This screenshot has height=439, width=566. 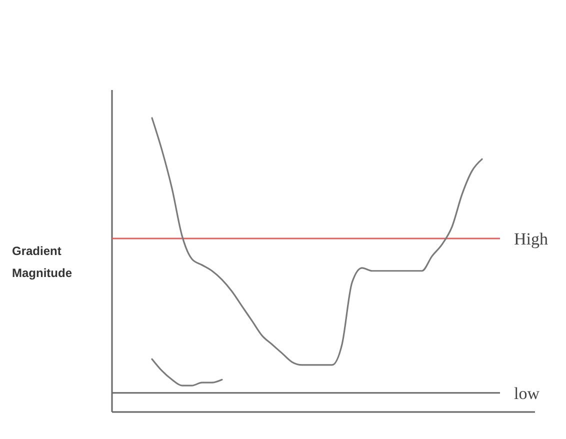 What do you see at coordinates (531, 239) in the screenshot?
I see `ref-line-label: High` at bounding box center [531, 239].